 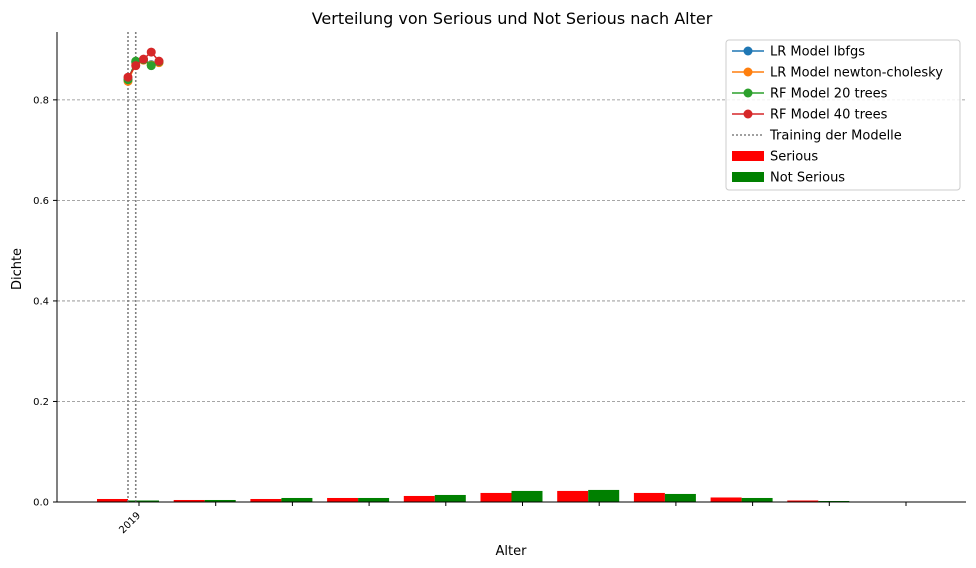 What do you see at coordinates (41, 301) in the screenshot?
I see `y-tick-label-2: 0.4` at bounding box center [41, 301].